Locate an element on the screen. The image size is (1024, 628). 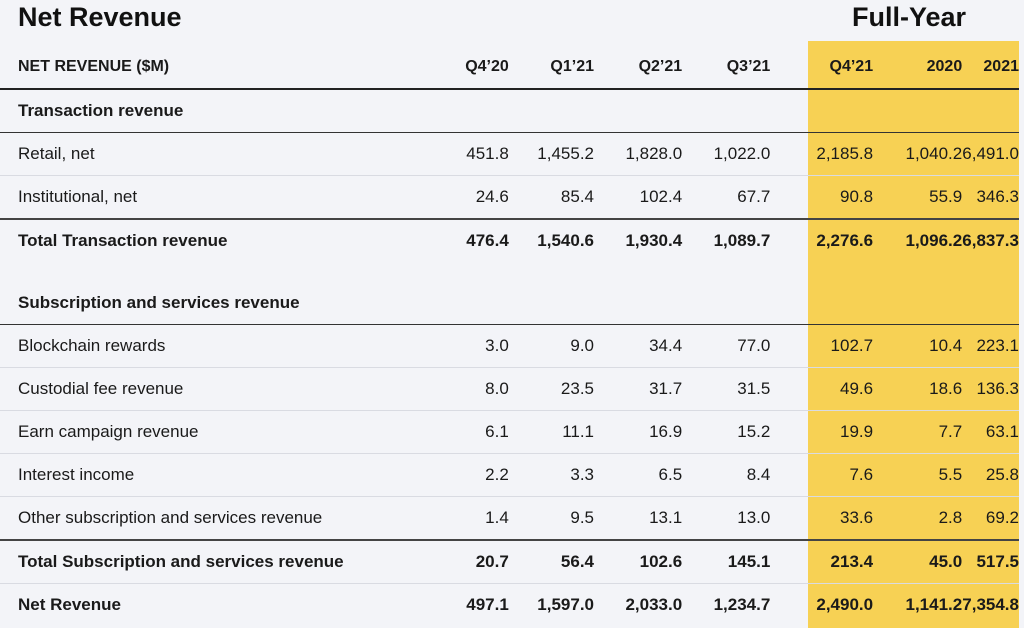
cell-value: 5.5 is located at coordinates (918, 475).